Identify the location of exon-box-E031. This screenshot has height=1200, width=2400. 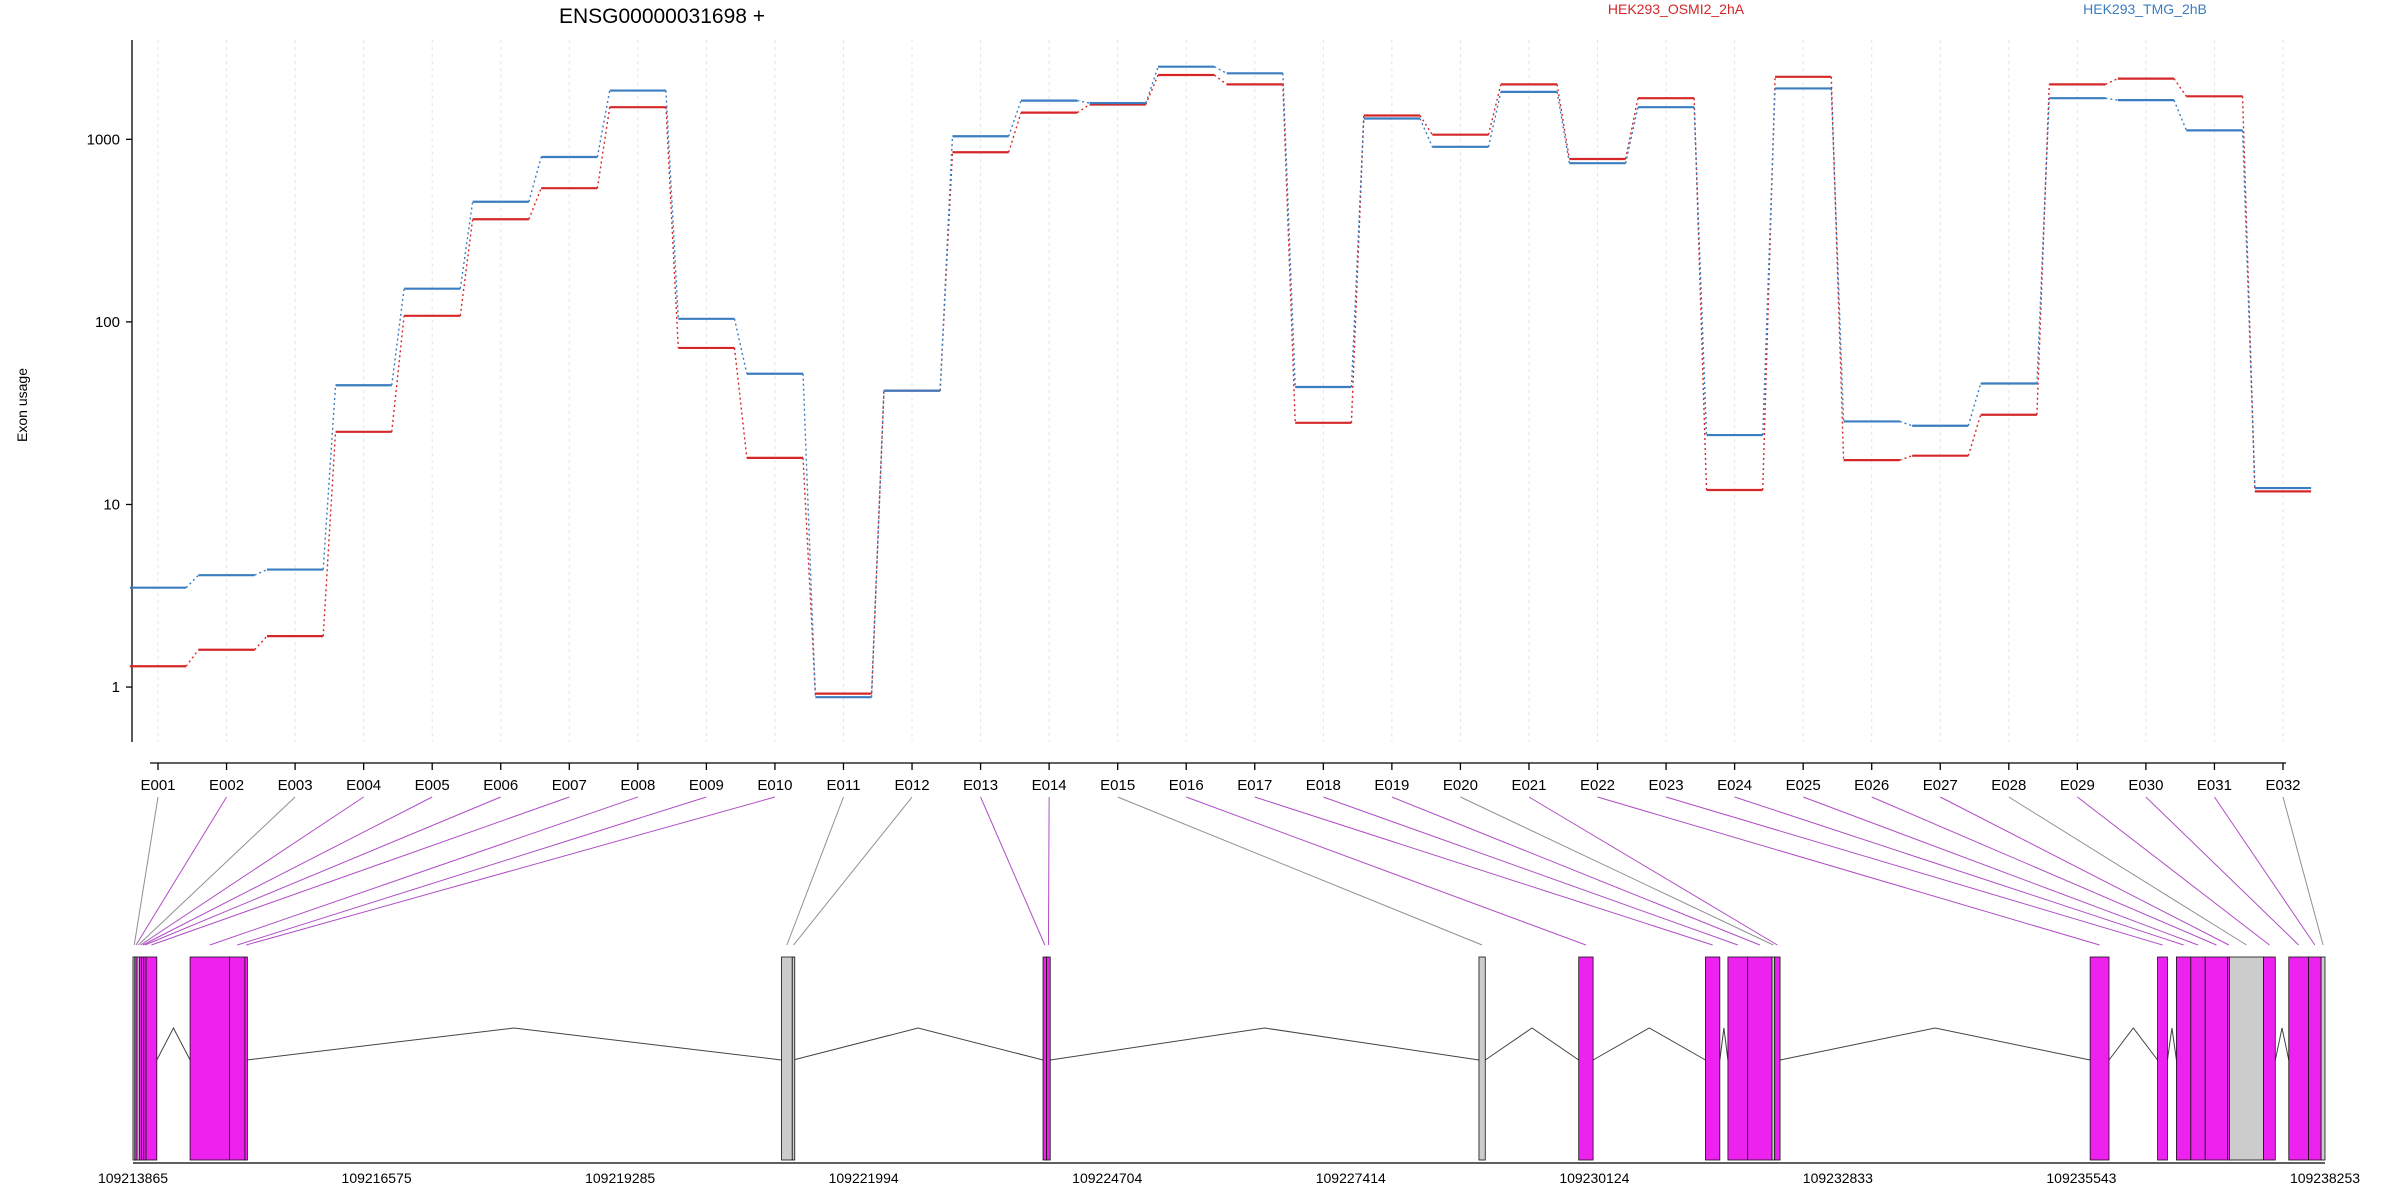
(2315, 1058).